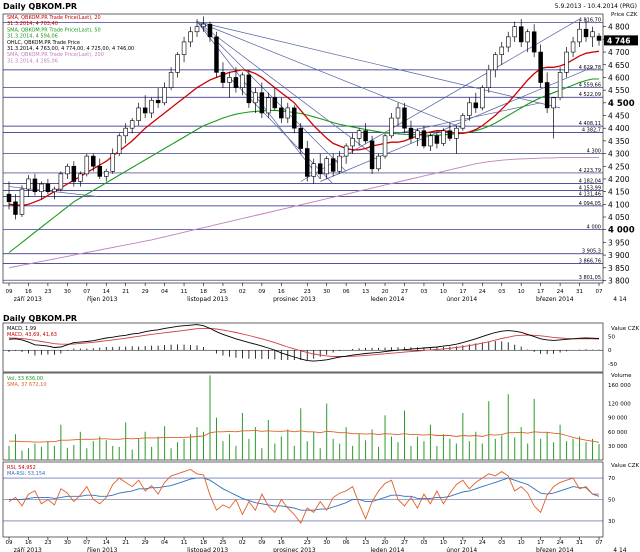 Image resolution: width=640 pixels, height=552 pixels. What do you see at coordinates (25, 379) in the screenshot?
I see `volume-legend-entry: Vol, 33 636,00` at bounding box center [25, 379].